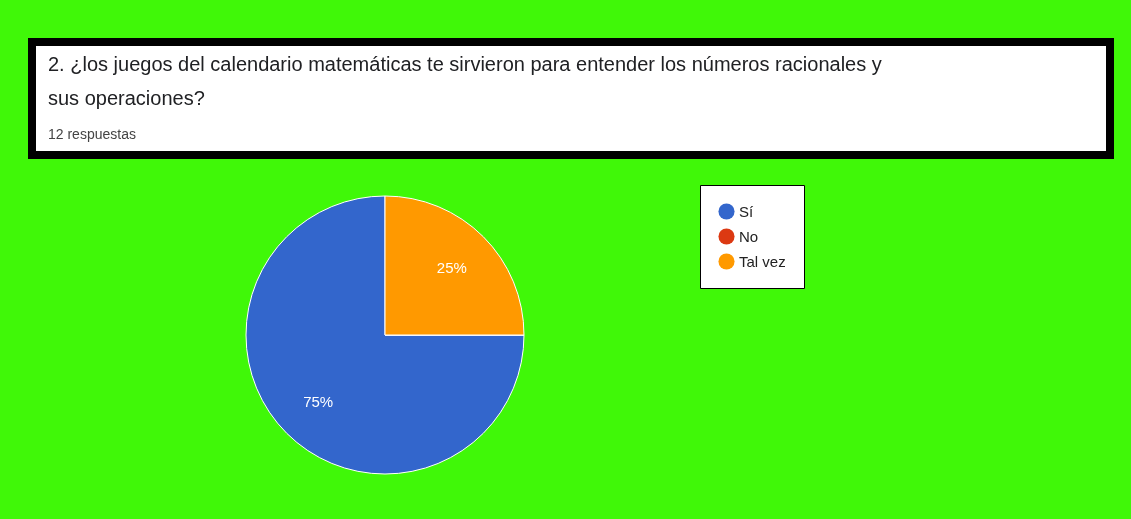 The width and height of the screenshot is (1131, 519). I want to click on legend-label: Sí, so click(746, 211).